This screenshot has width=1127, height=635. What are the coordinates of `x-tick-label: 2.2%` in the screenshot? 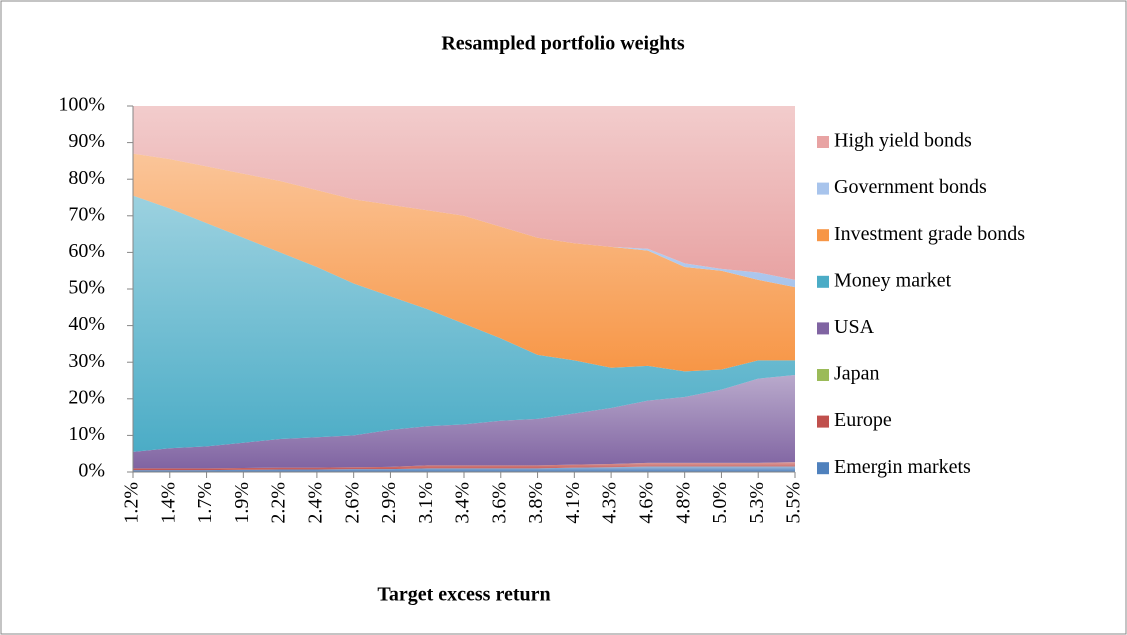 It's located at (279, 503).